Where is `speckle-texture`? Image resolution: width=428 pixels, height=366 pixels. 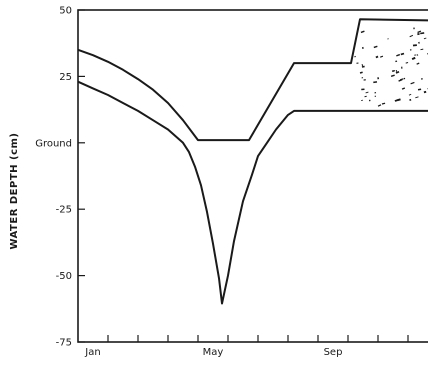 speckle-texture is located at coordinates (391, 67).